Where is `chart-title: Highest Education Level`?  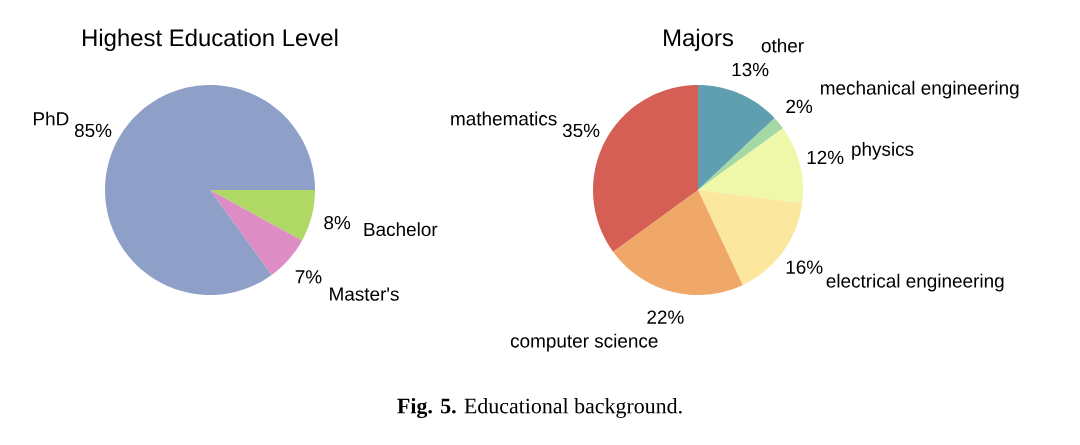
chart-title: Highest Education Level is located at coordinates (210, 39).